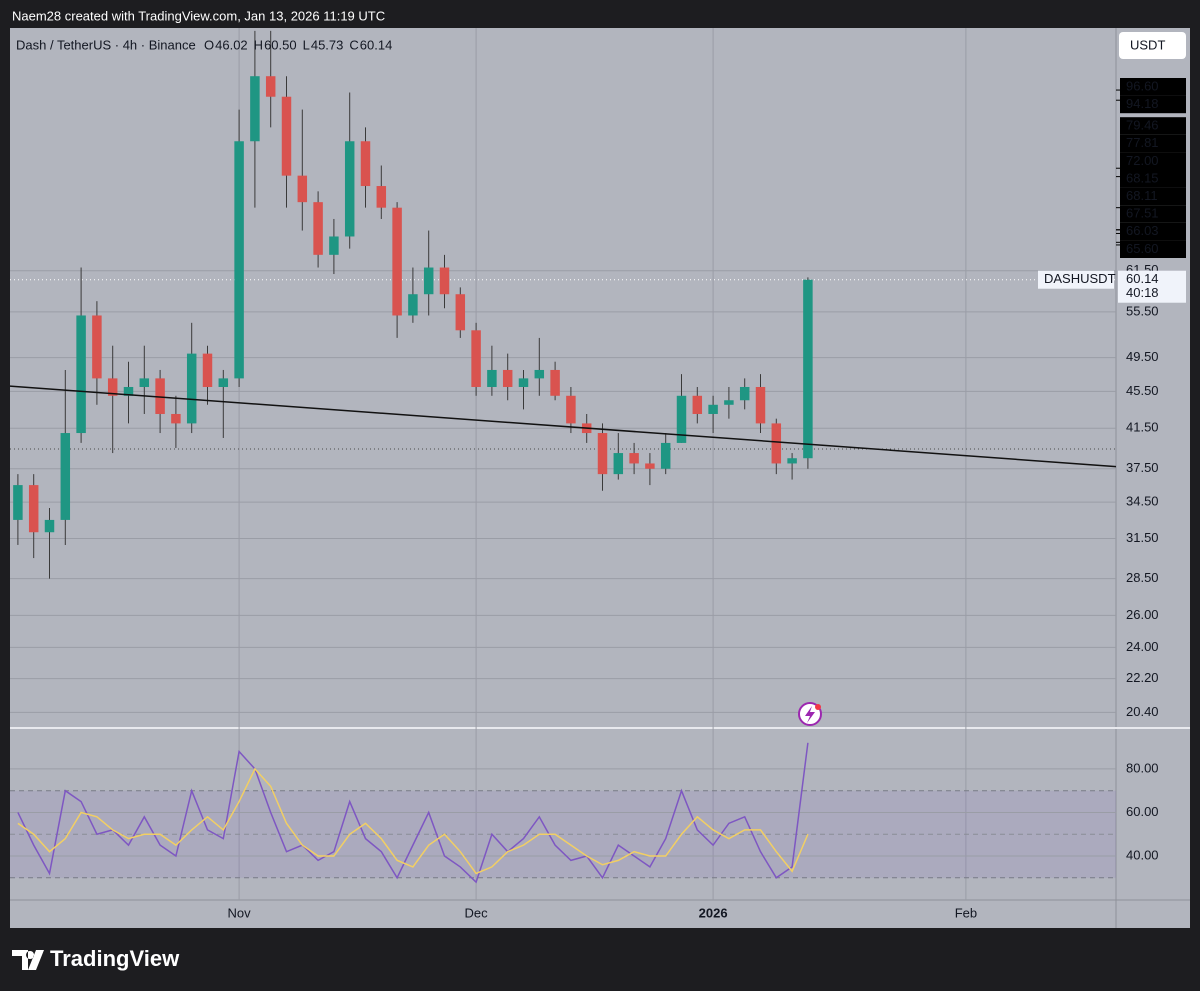 This screenshot has height=991, width=1200. I want to click on currency-button, so click(1152, 45).